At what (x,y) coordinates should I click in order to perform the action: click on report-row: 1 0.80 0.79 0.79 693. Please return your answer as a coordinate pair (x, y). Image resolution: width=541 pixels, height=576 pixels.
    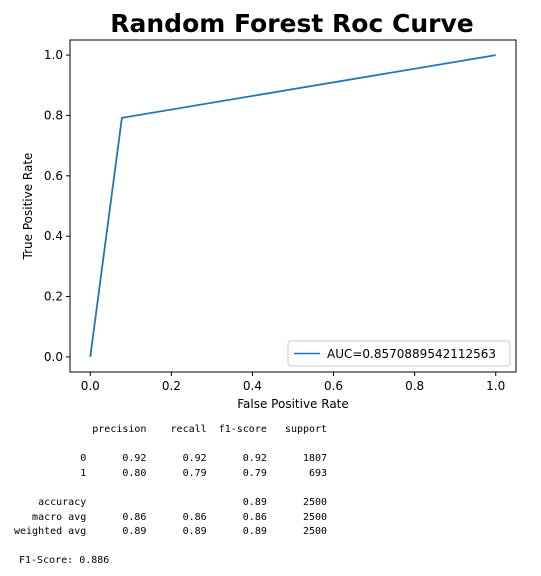
    Looking at the image, I should click on (170, 474).